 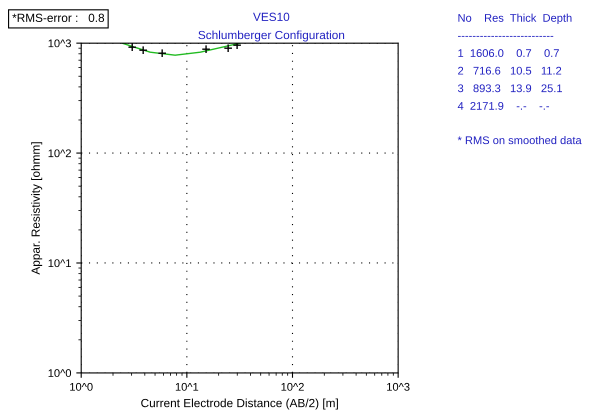 What do you see at coordinates (398, 386) in the screenshot?
I see `x-tick-label: 10^3` at bounding box center [398, 386].